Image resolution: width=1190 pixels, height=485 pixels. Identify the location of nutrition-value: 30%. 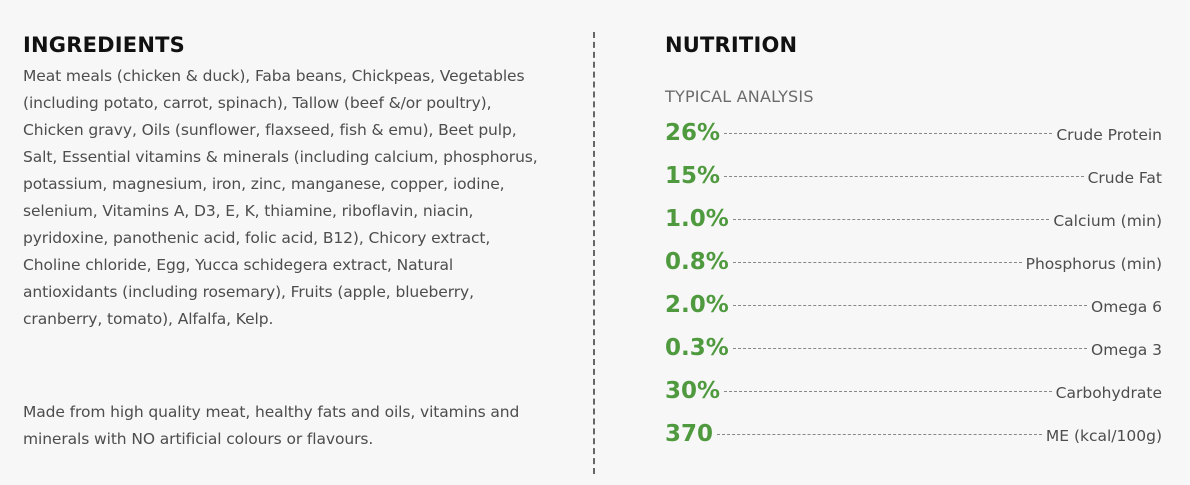
(693, 391).